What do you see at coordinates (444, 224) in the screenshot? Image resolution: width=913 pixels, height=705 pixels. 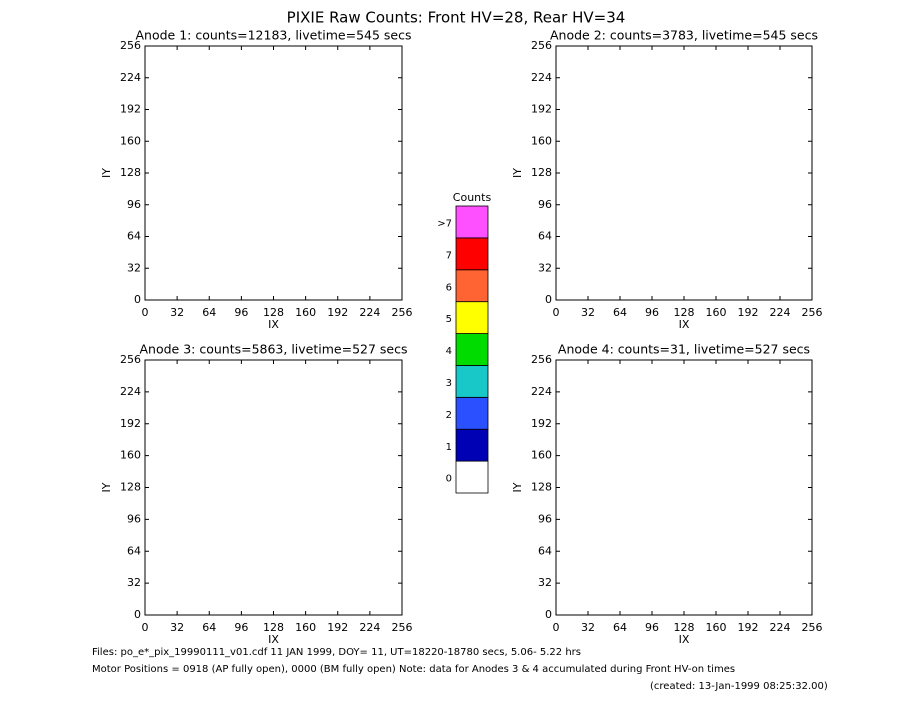 I see `colorbar-label: >7` at bounding box center [444, 224].